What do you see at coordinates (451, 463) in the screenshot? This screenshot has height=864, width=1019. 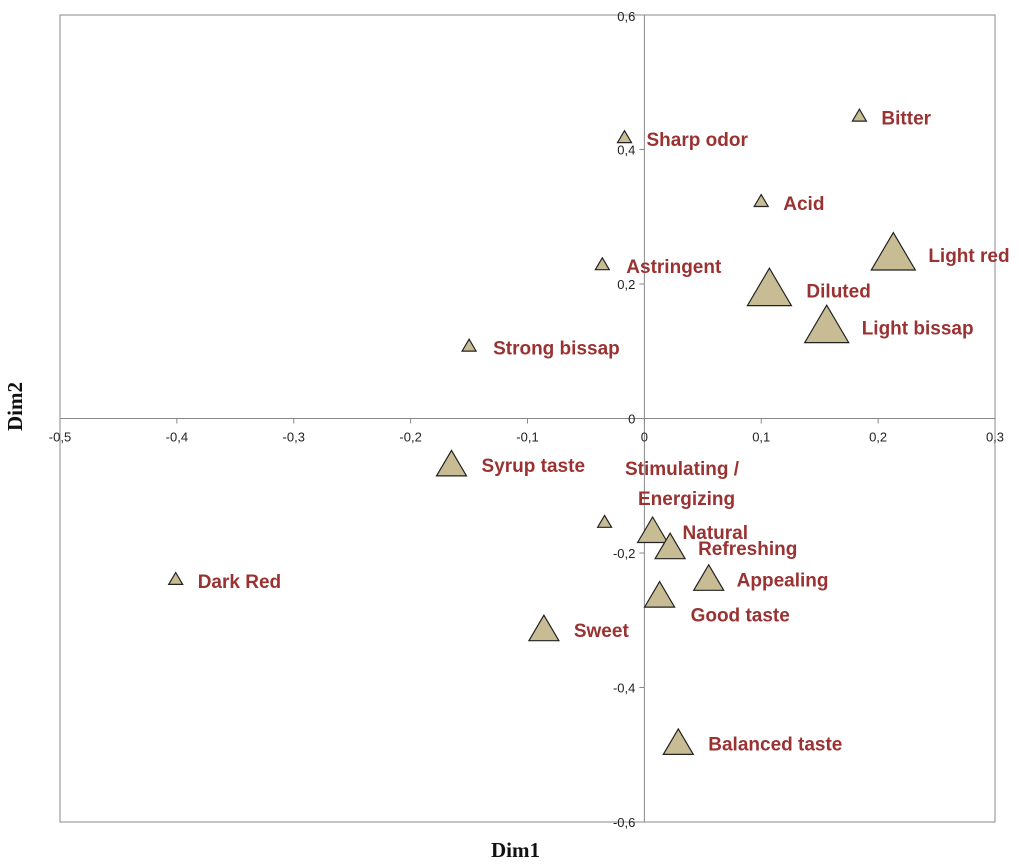 I see `point-marker-syrup-taste` at bounding box center [451, 463].